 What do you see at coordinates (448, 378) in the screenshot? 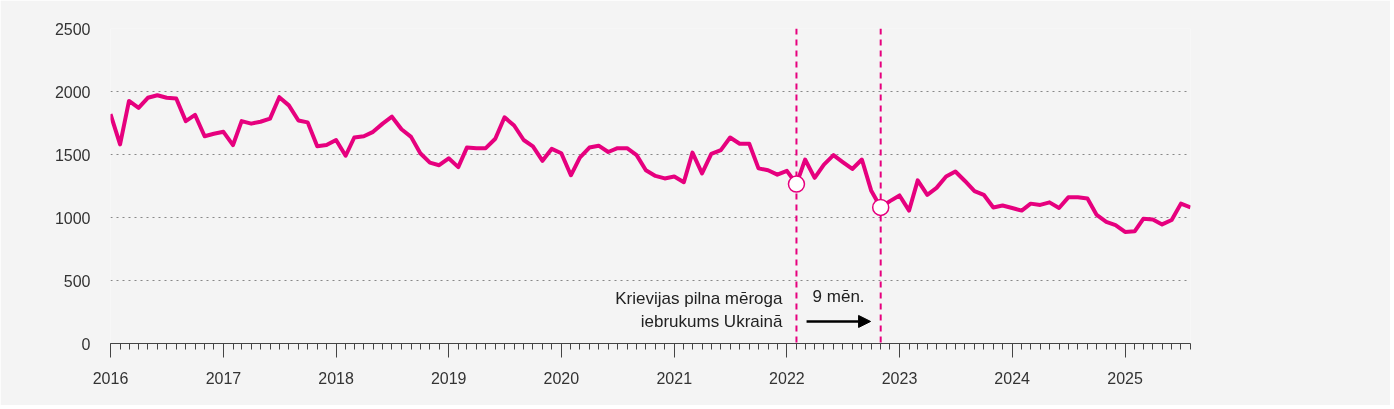
I see `x-tick-label: 2019` at bounding box center [448, 378].